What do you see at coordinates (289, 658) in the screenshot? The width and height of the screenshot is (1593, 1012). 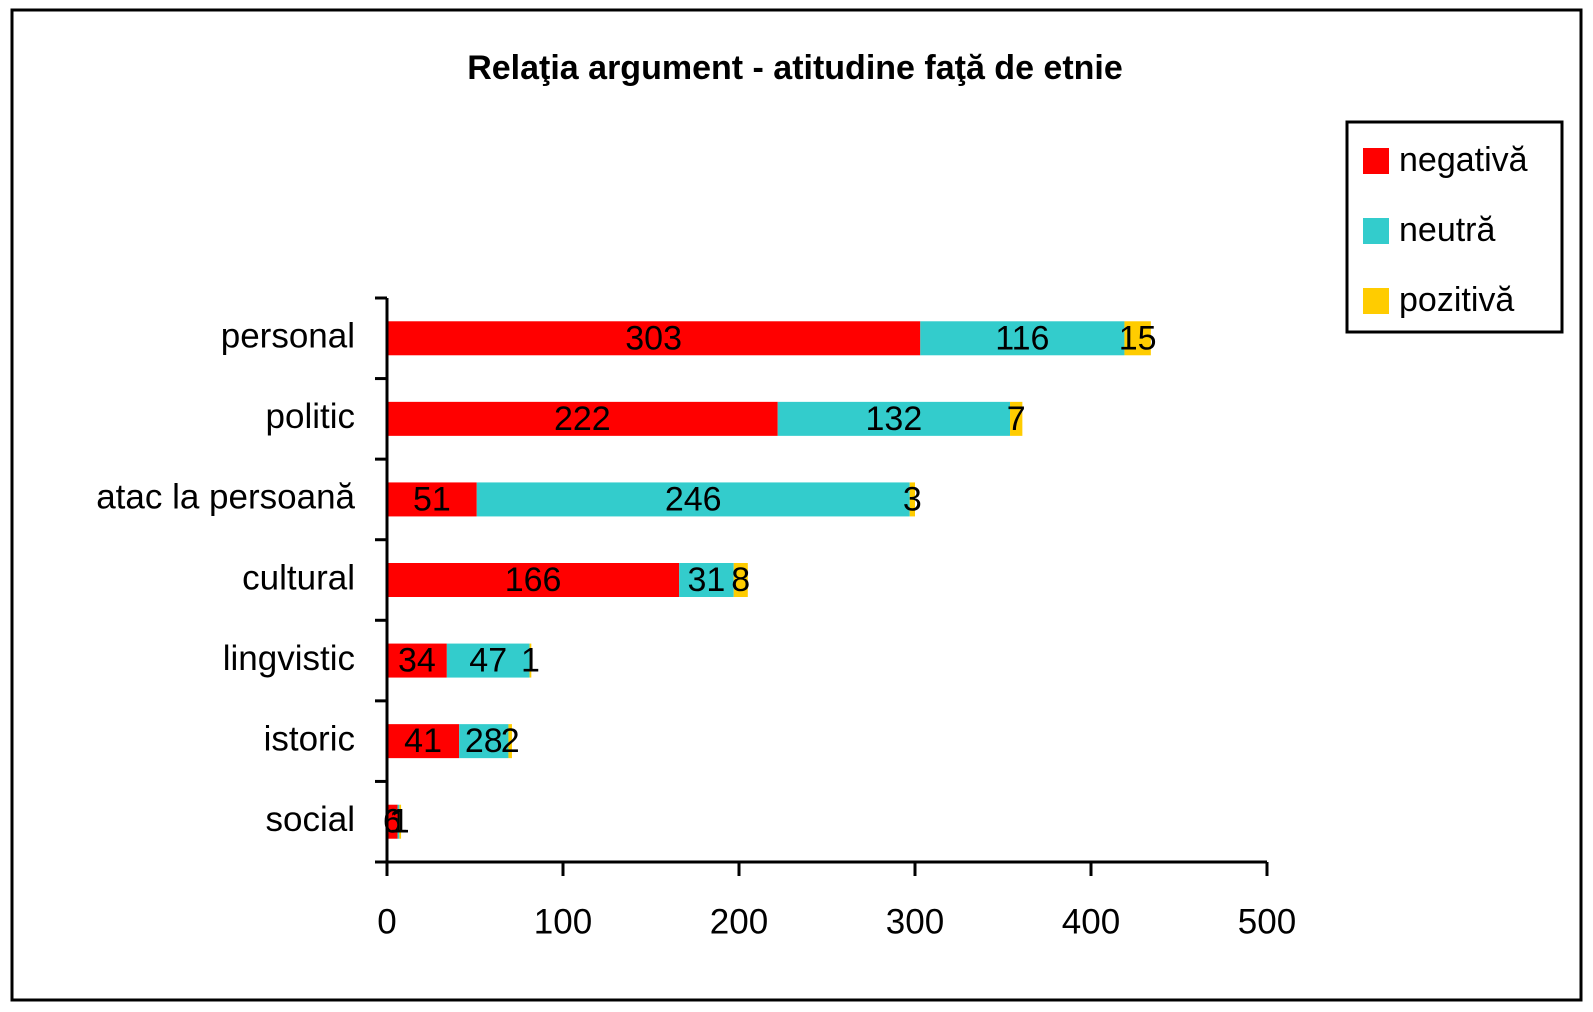 I see `y-tick-label: lingvistic` at bounding box center [289, 658].